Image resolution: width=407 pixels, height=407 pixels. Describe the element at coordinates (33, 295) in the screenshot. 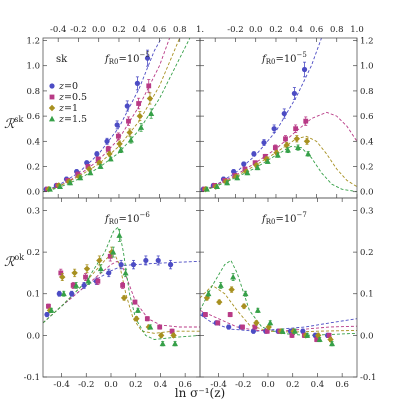

I see `y-tick-label-left: 0.1` at that location.